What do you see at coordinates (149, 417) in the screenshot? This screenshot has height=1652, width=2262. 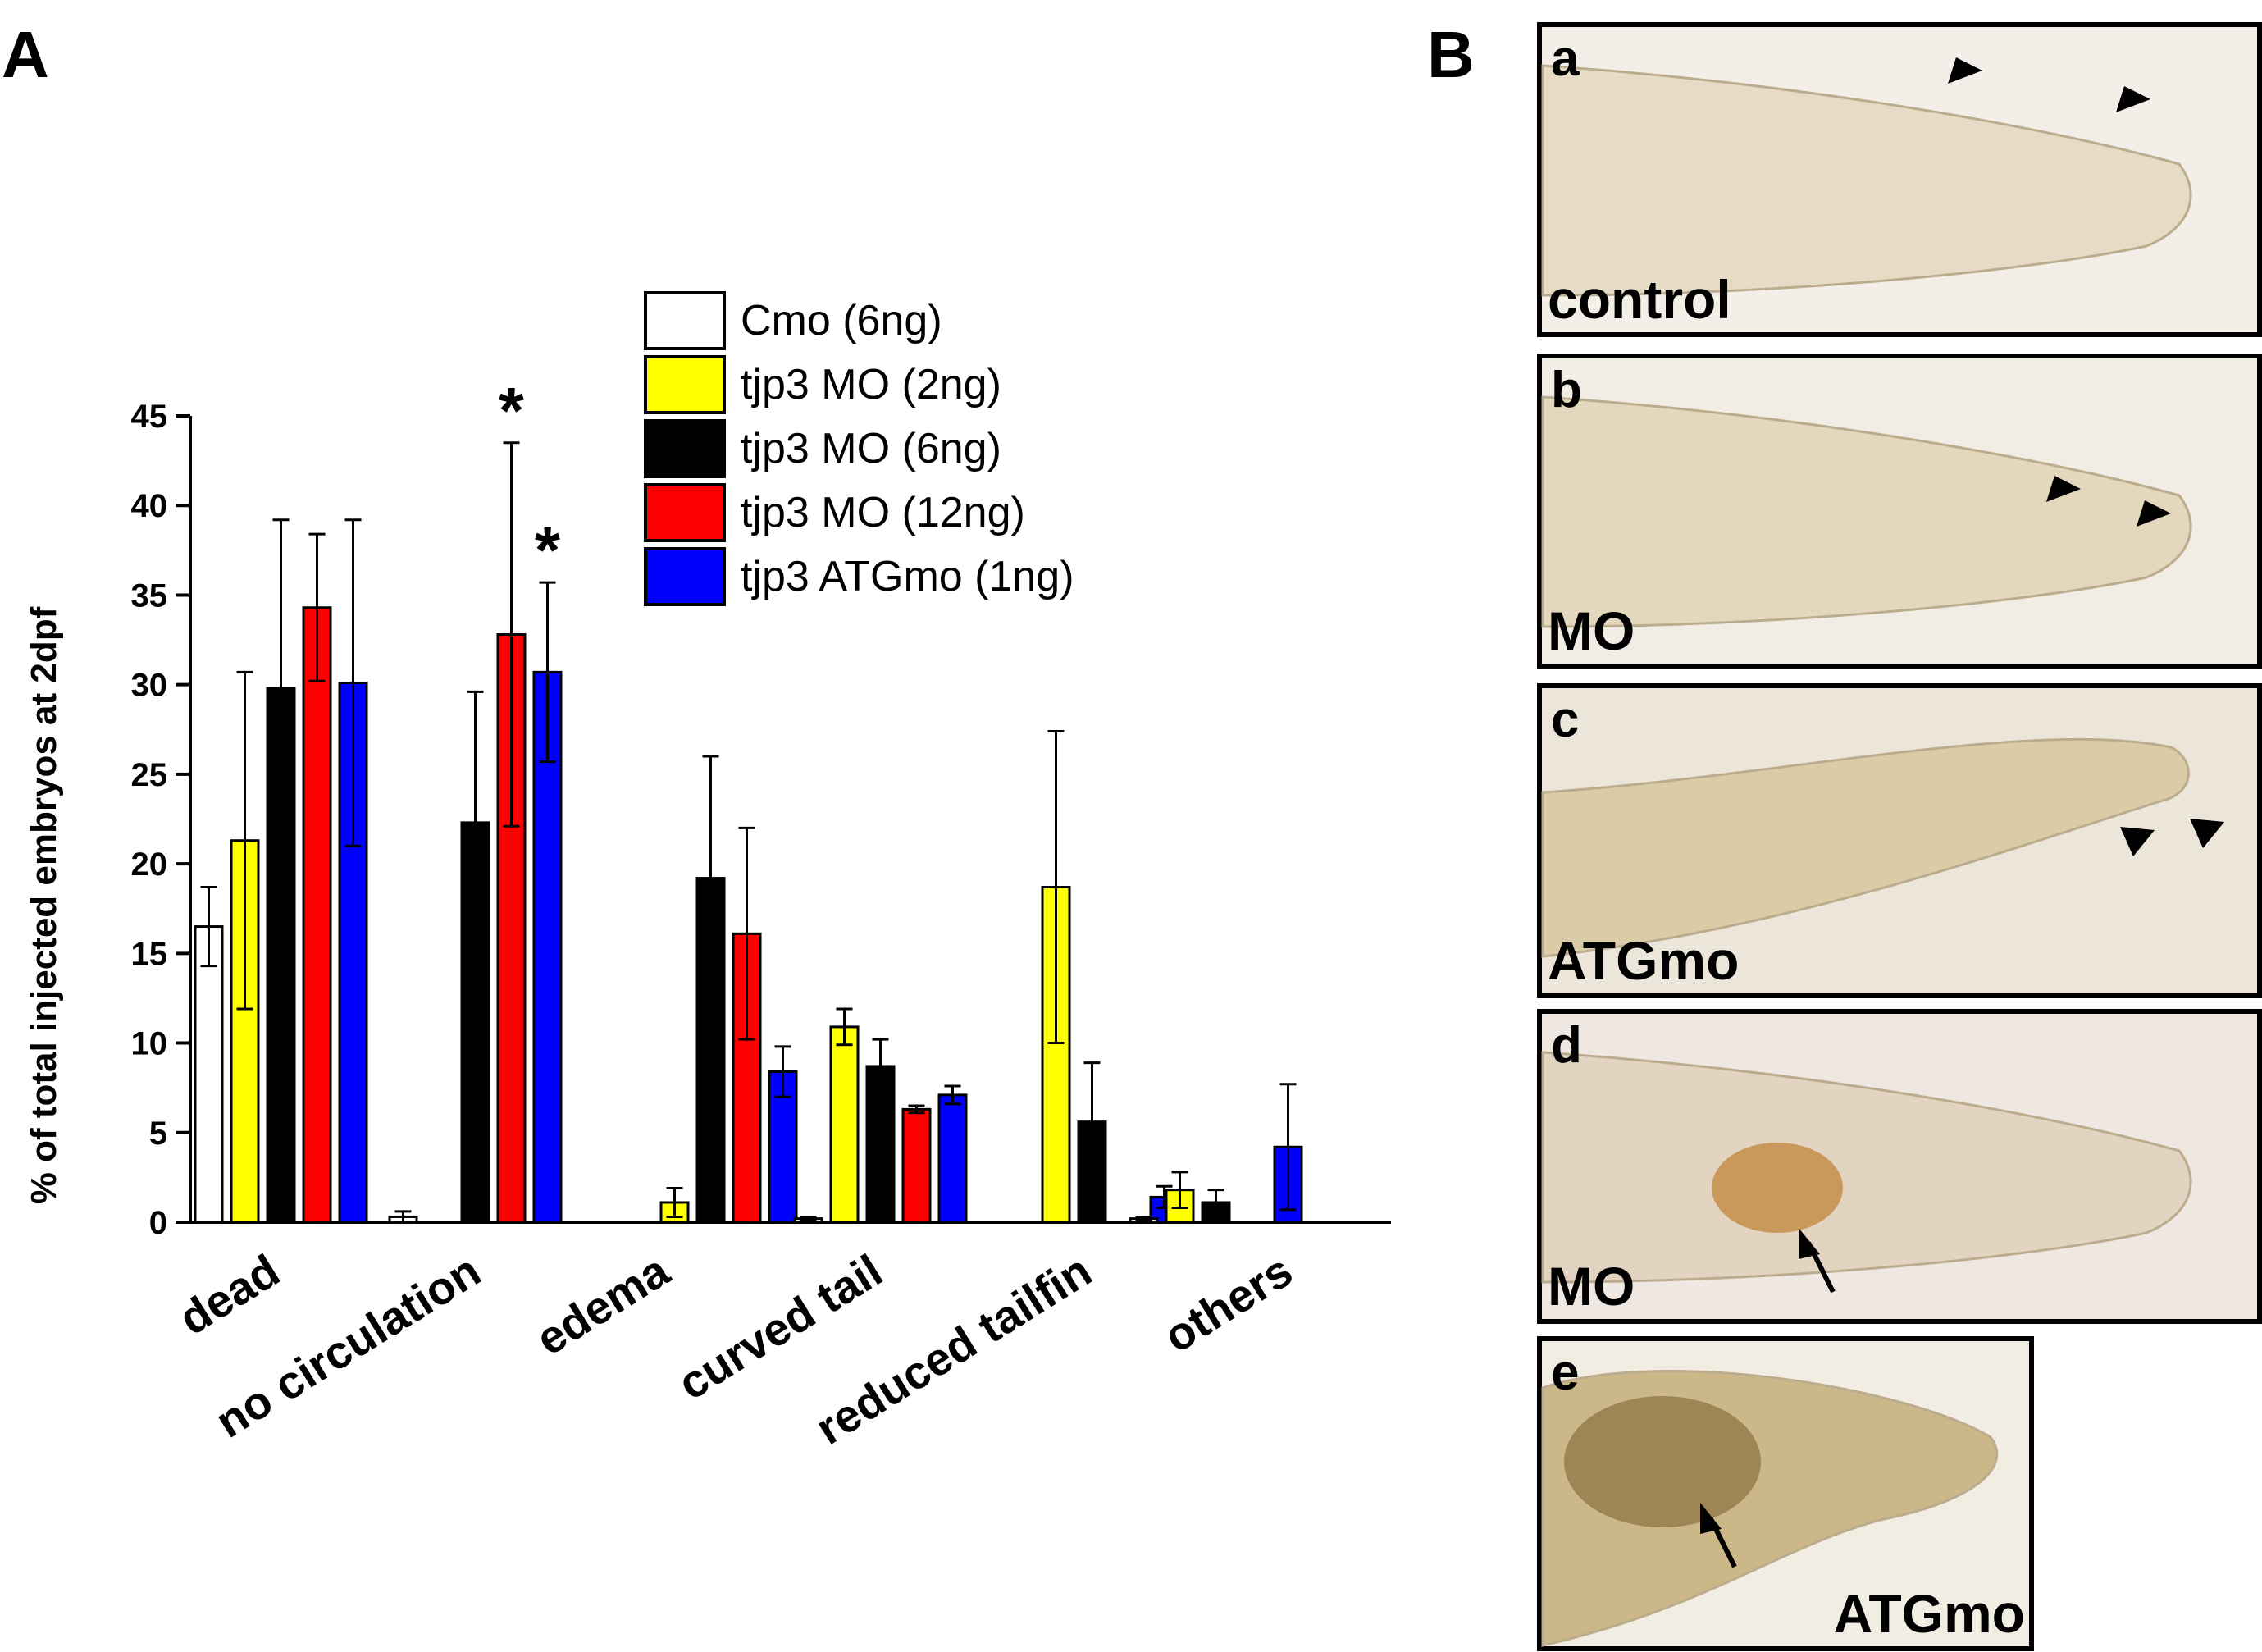 I see `y-tick-label: 45` at bounding box center [149, 417].